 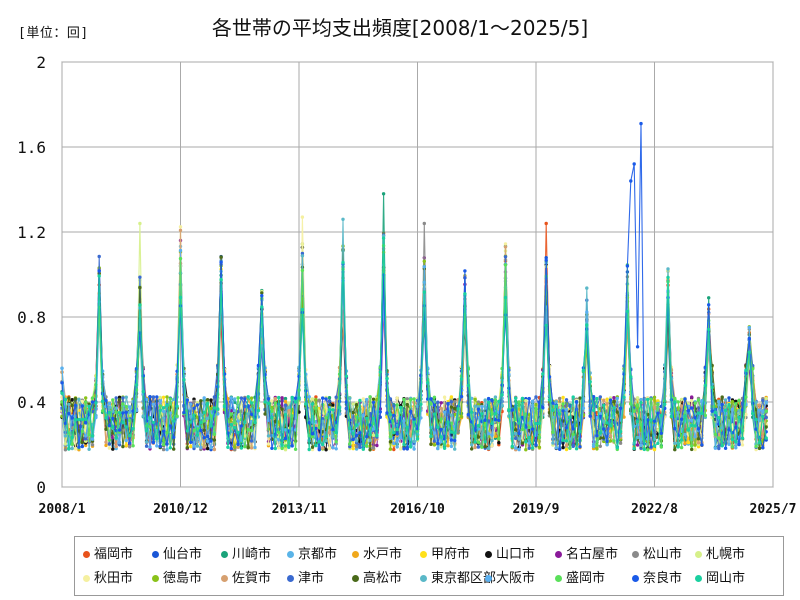 I want to click on legend-item: 奈良市, so click(x=657, y=576).